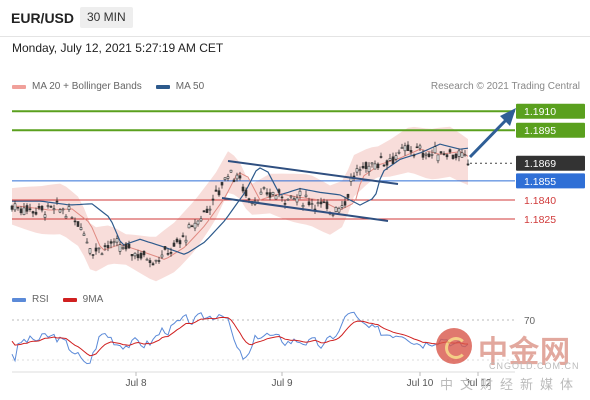  I want to click on price-tag-current, so click(550, 163).